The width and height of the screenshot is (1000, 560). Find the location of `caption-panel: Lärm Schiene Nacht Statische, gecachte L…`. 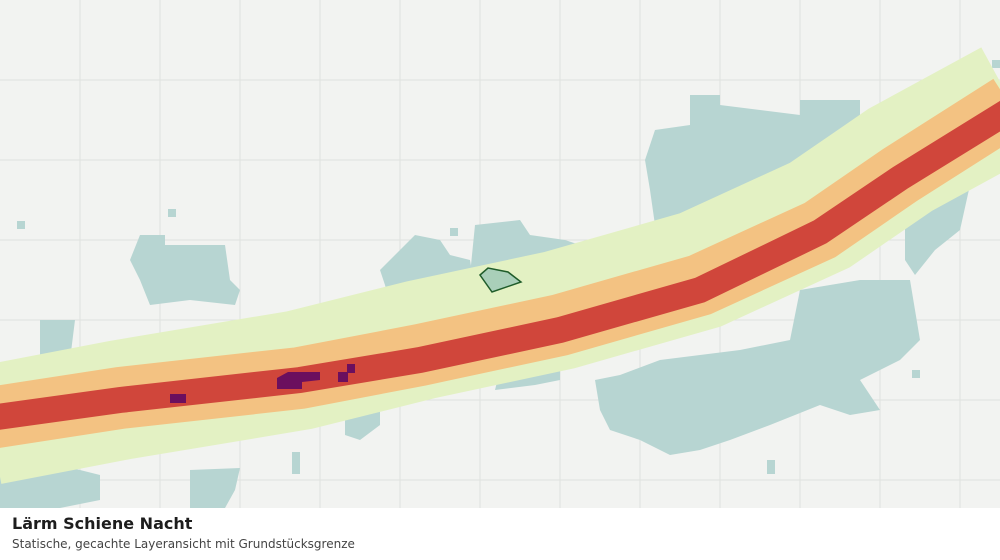

caption-panel: Lärm Schiene Nacht Statische, gecachte L… is located at coordinates (500, 534).